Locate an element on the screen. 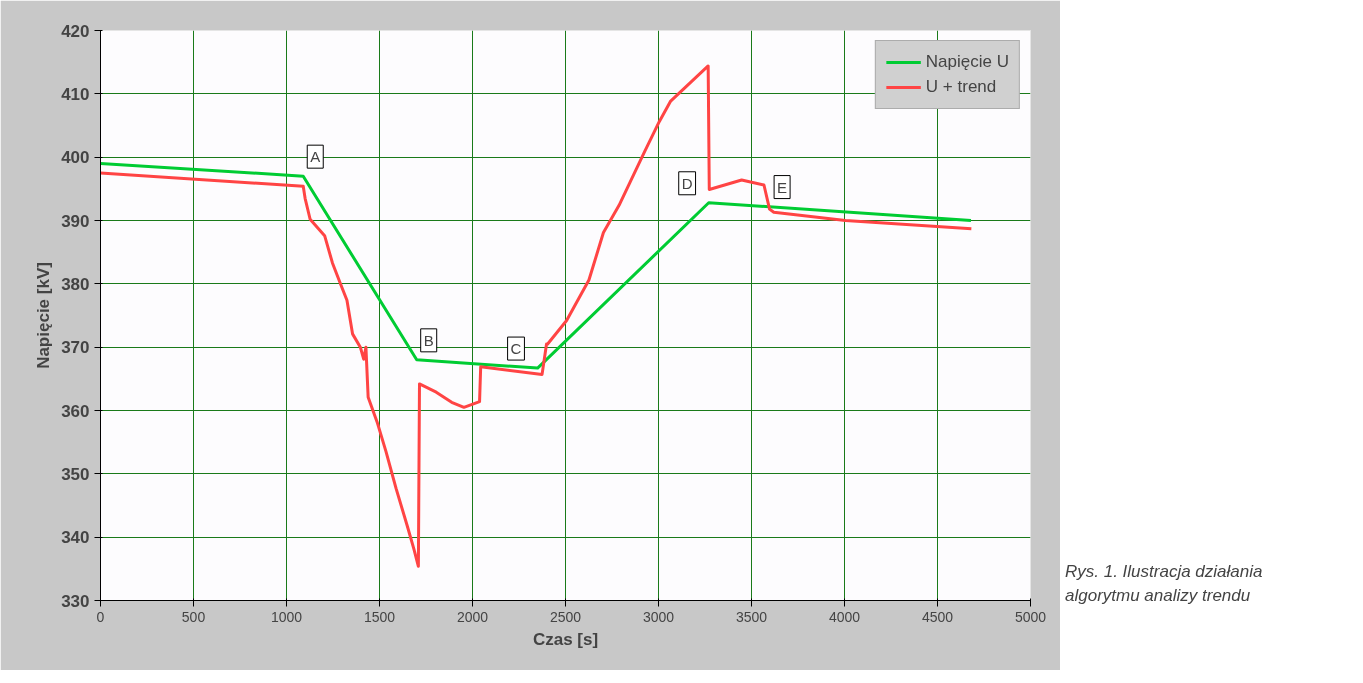  y-tick-label: 380 is located at coordinates (75, 284).